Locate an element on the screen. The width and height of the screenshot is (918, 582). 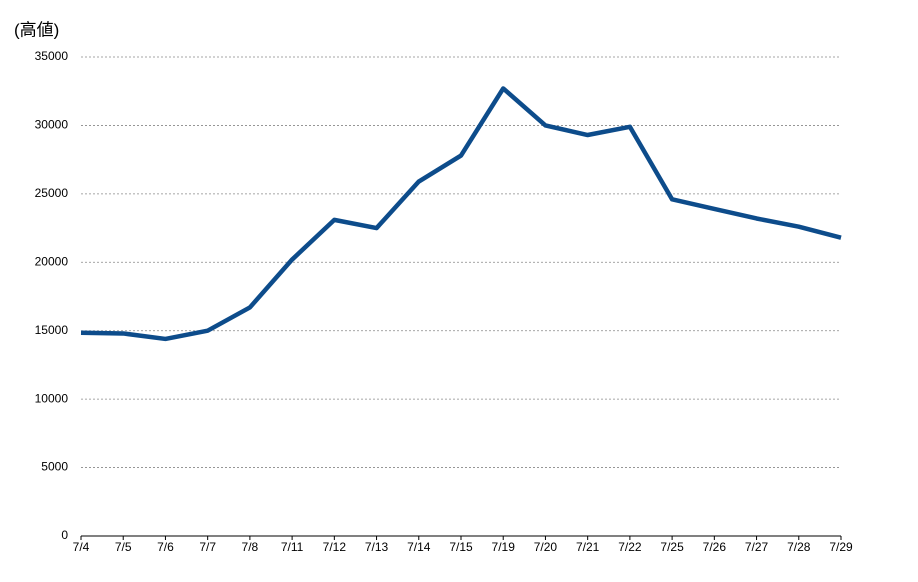
x-tick-label: 7/21 is located at coordinates (588, 547).